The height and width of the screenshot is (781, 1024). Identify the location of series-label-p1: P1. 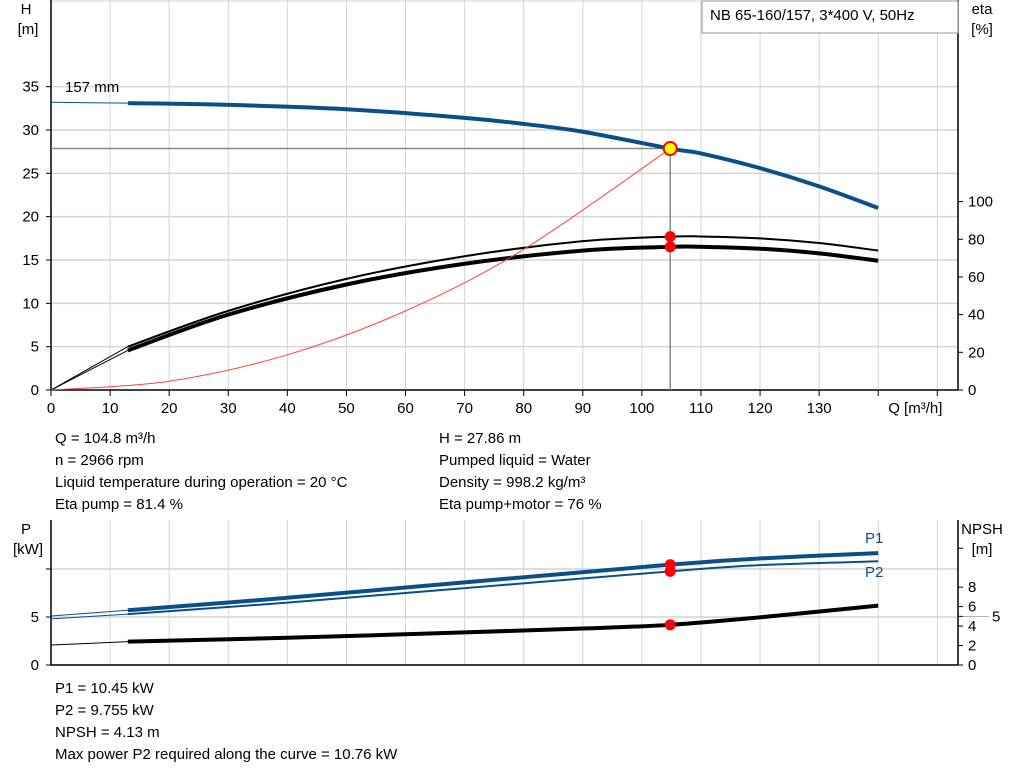
(874, 538).